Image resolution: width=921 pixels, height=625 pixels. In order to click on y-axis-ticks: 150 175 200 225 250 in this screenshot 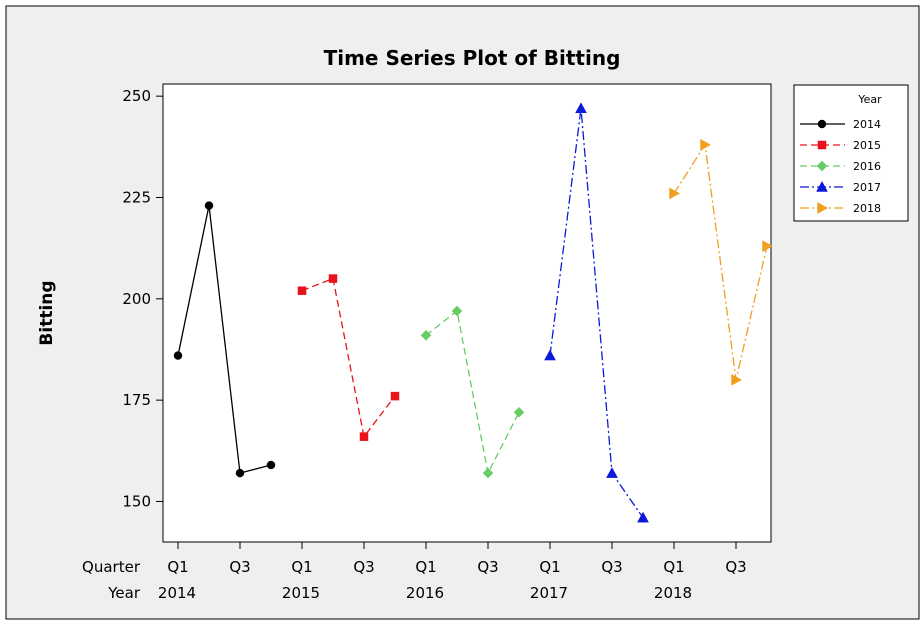, I will do `click(142, 298)`.